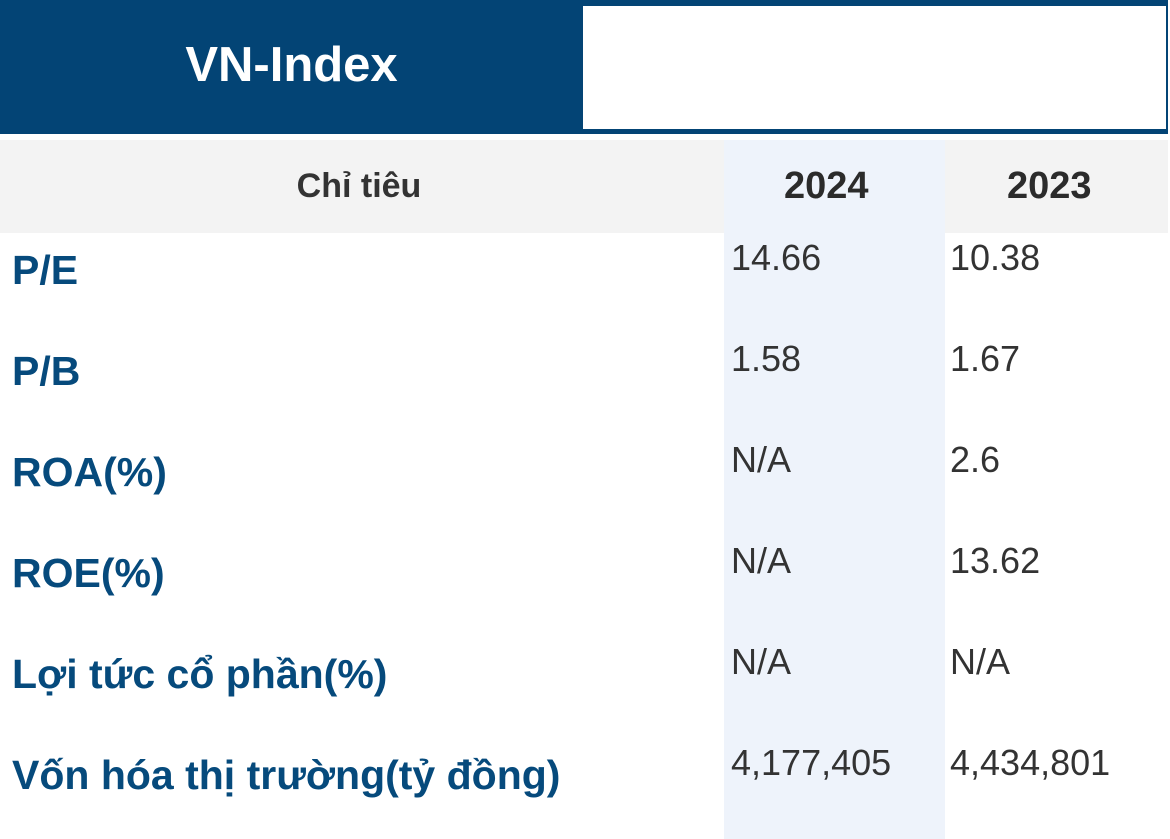  I want to click on cell-2024: 4,177,405, so click(811, 762).